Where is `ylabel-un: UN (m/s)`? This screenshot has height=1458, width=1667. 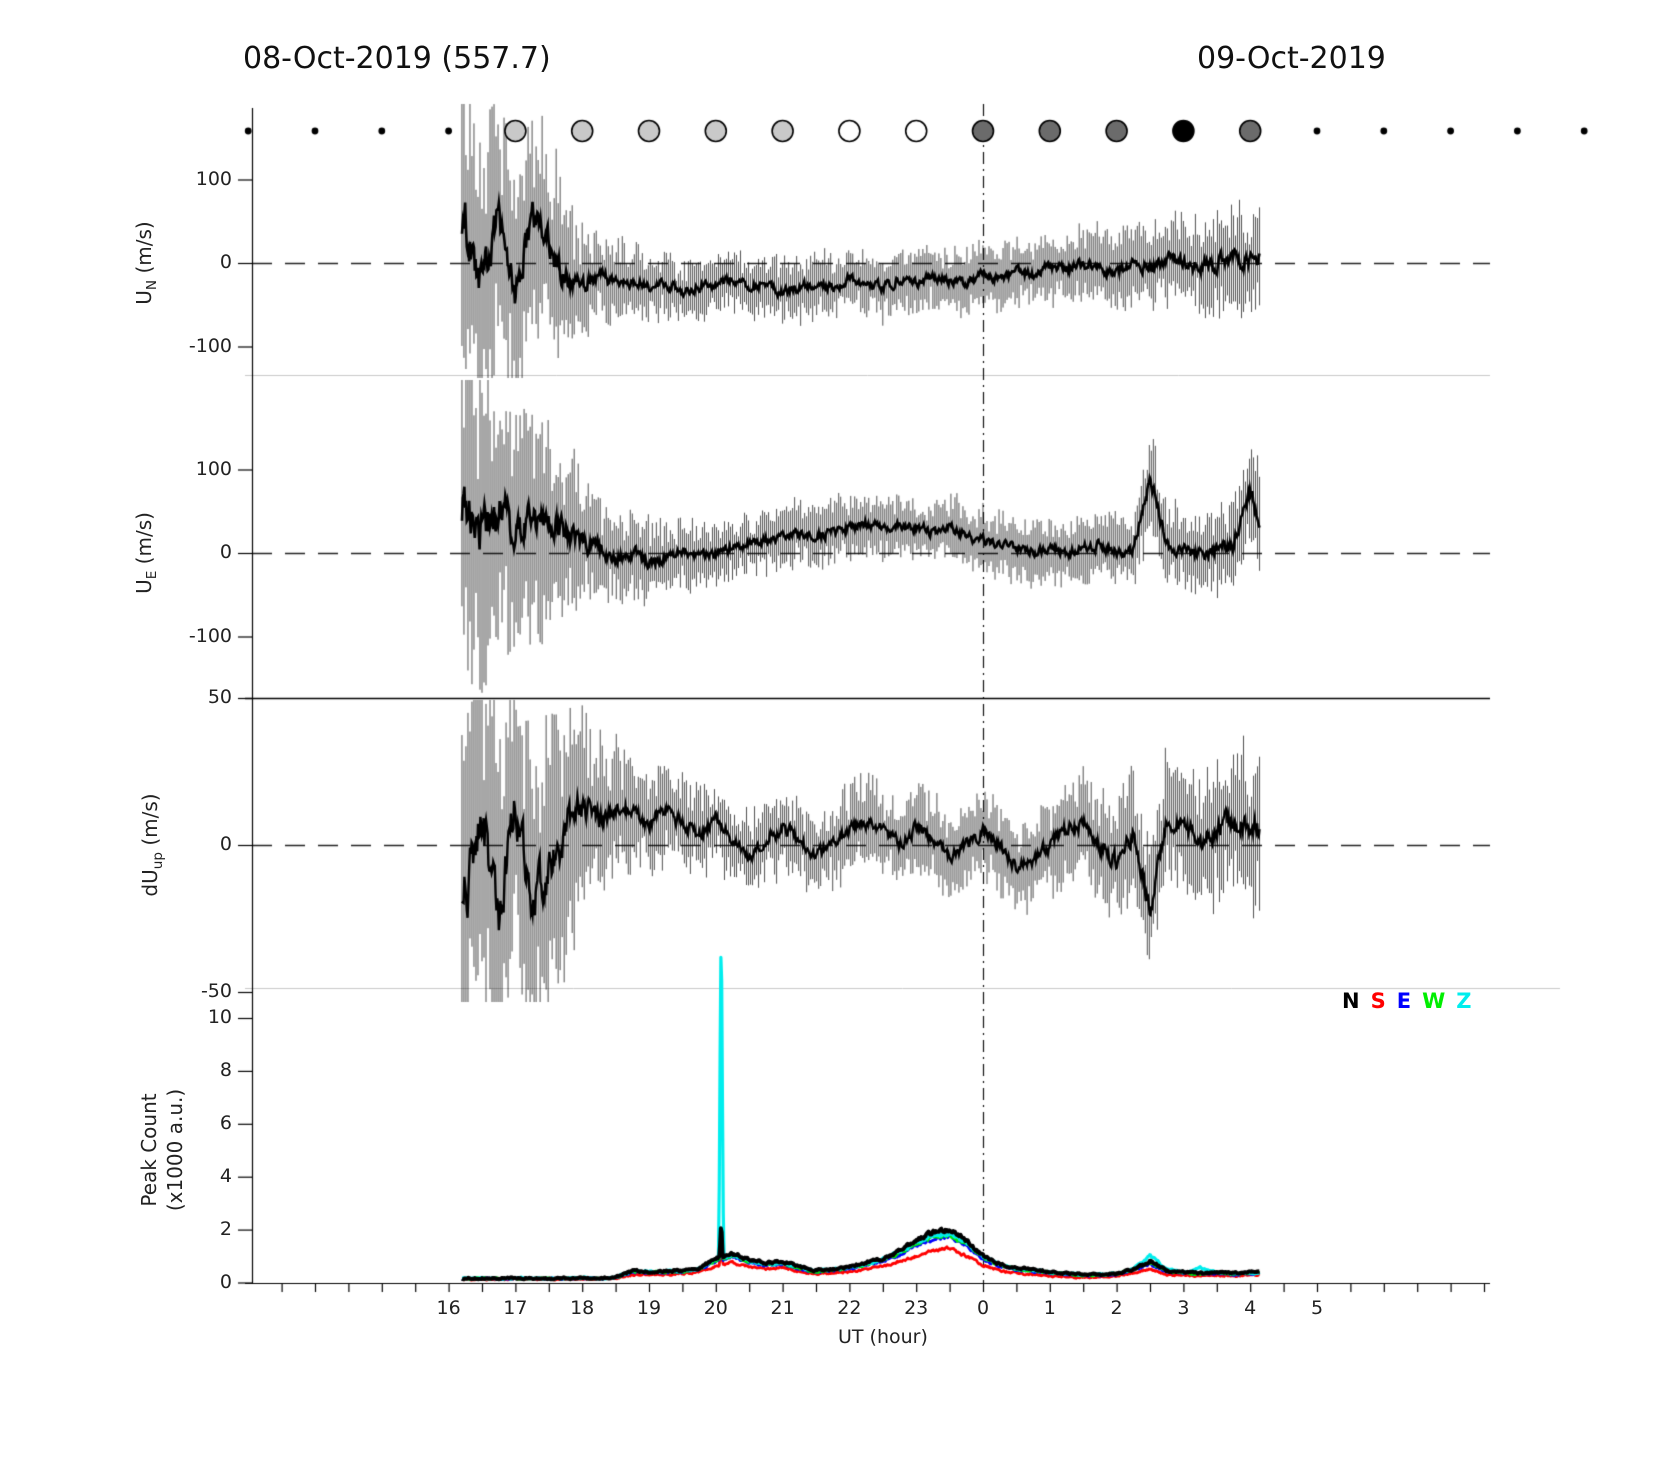 ylabel-un: UN (m/s) is located at coordinates (146, 263).